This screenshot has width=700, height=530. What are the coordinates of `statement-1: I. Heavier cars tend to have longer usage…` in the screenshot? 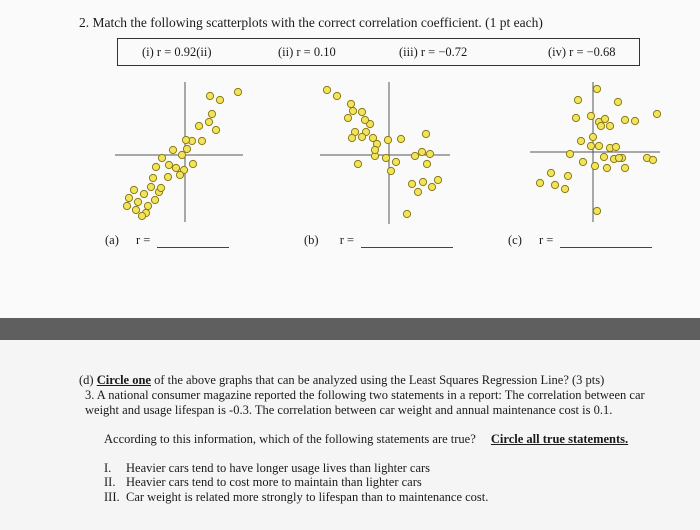 It's located at (267, 468).